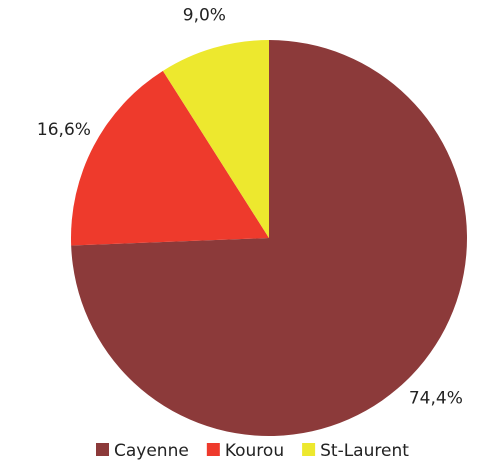  What do you see at coordinates (254, 451) in the screenshot?
I see `legend-label: Kourou` at bounding box center [254, 451].